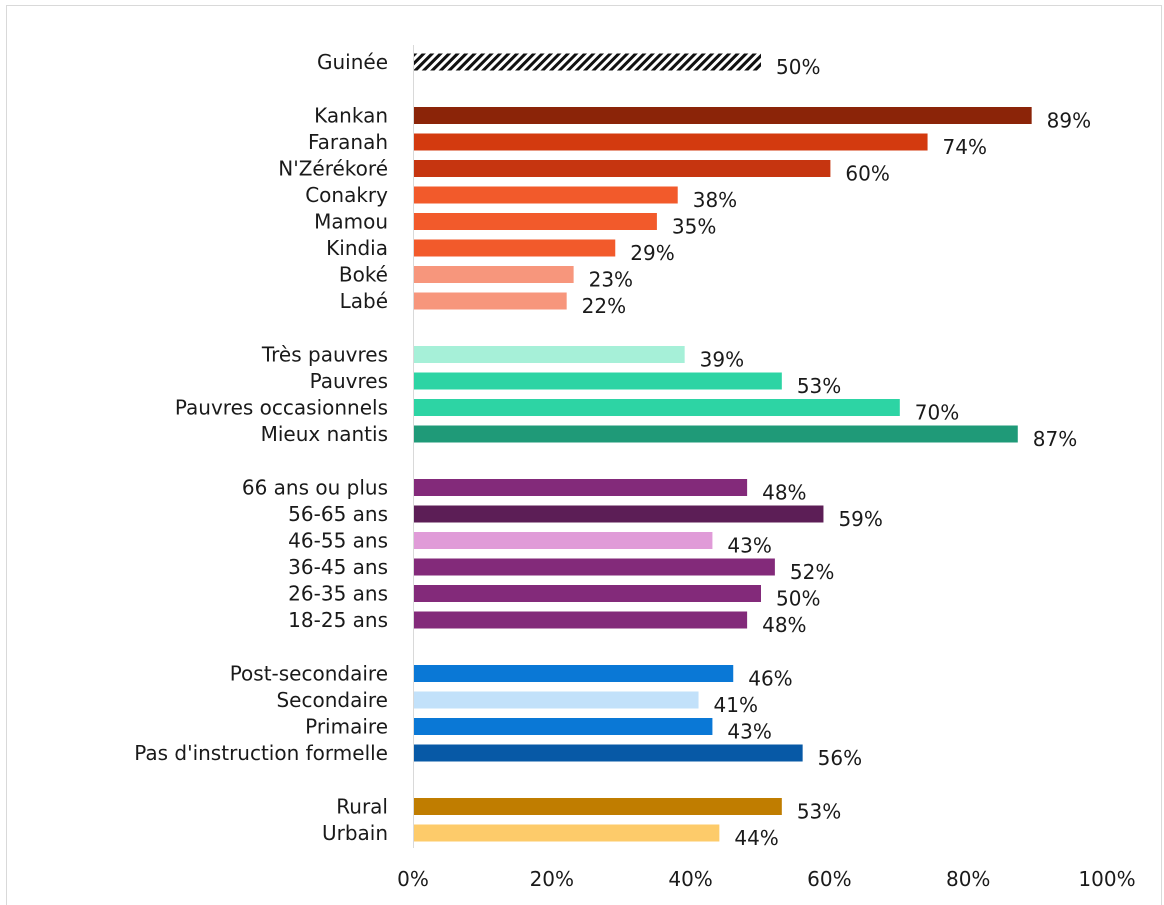  What do you see at coordinates (490, 301) in the screenshot?
I see `bar-labe` at bounding box center [490, 301].